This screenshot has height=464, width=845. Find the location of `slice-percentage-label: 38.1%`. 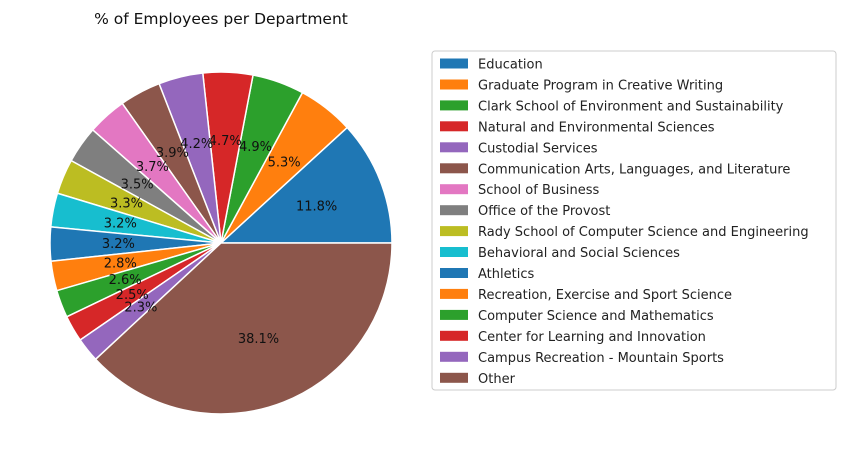

slice-percentage-label: 38.1% is located at coordinates (258, 339).